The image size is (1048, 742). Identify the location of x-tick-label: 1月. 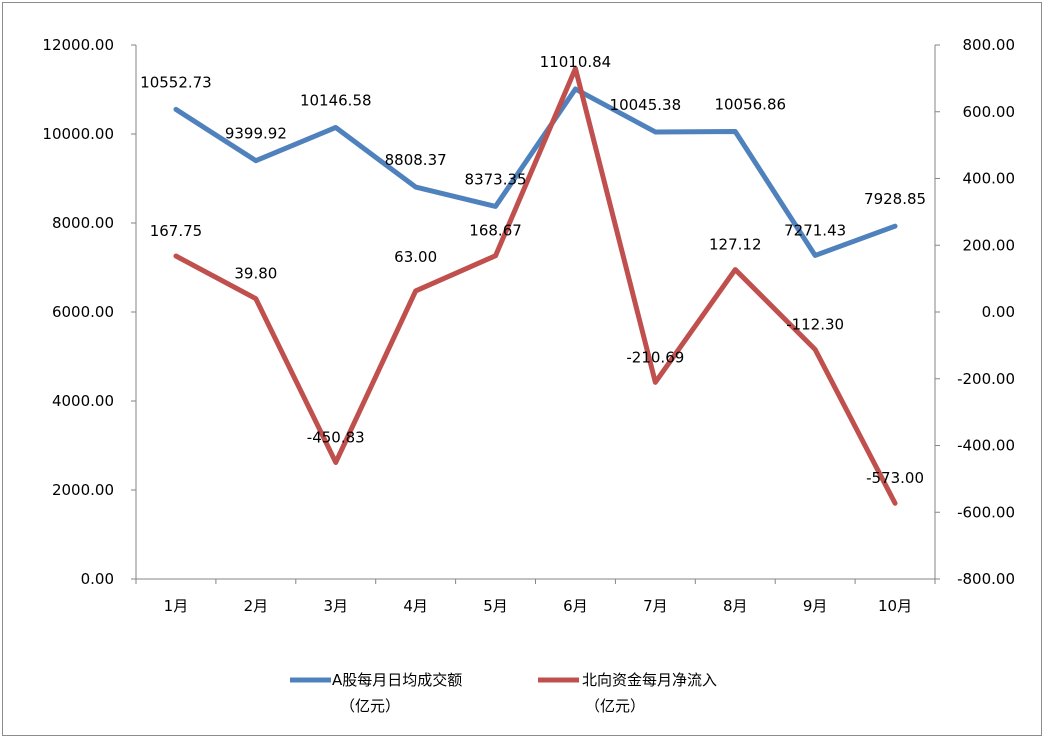
(176, 606).